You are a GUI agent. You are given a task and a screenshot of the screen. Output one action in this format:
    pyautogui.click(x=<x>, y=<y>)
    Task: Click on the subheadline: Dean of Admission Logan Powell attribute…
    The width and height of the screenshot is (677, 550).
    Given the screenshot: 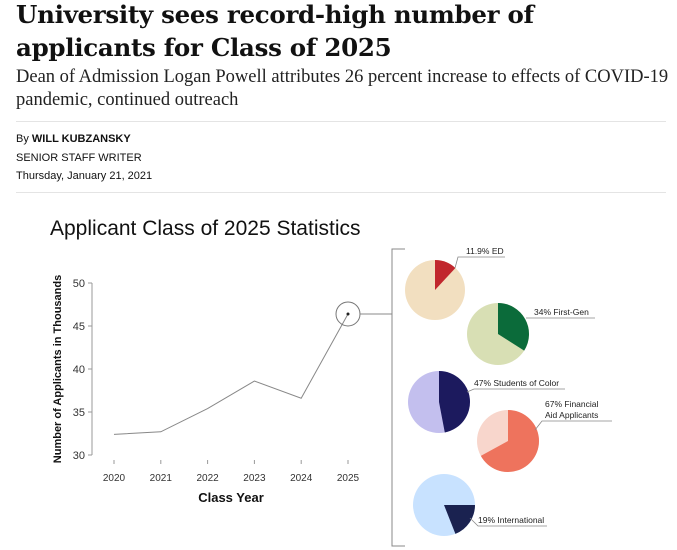 What is the action you would take?
    pyautogui.click(x=342, y=88)
    